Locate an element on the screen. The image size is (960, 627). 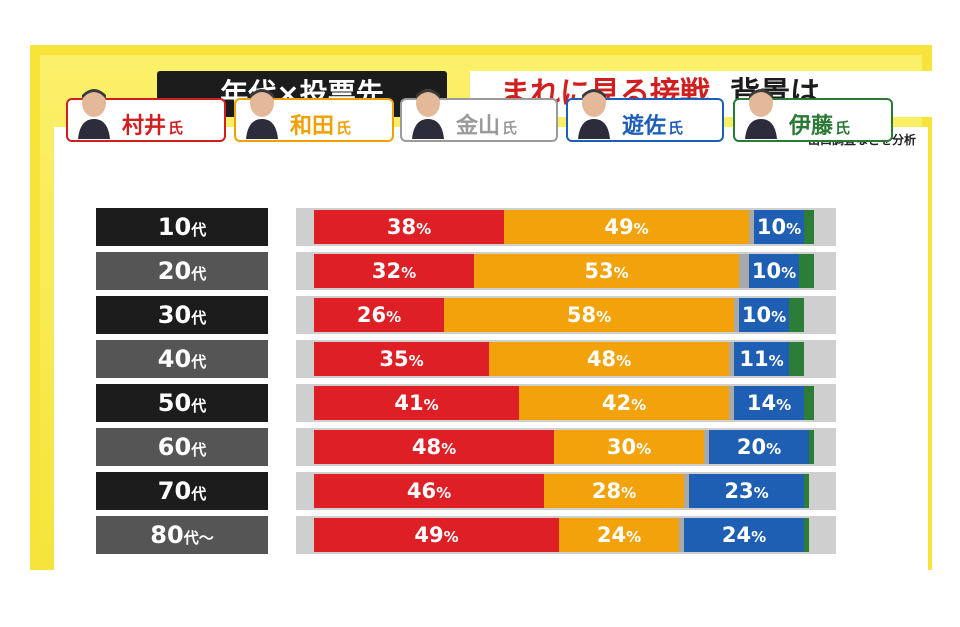
bar-value-label: 35 is located at coordinates (394, 359).